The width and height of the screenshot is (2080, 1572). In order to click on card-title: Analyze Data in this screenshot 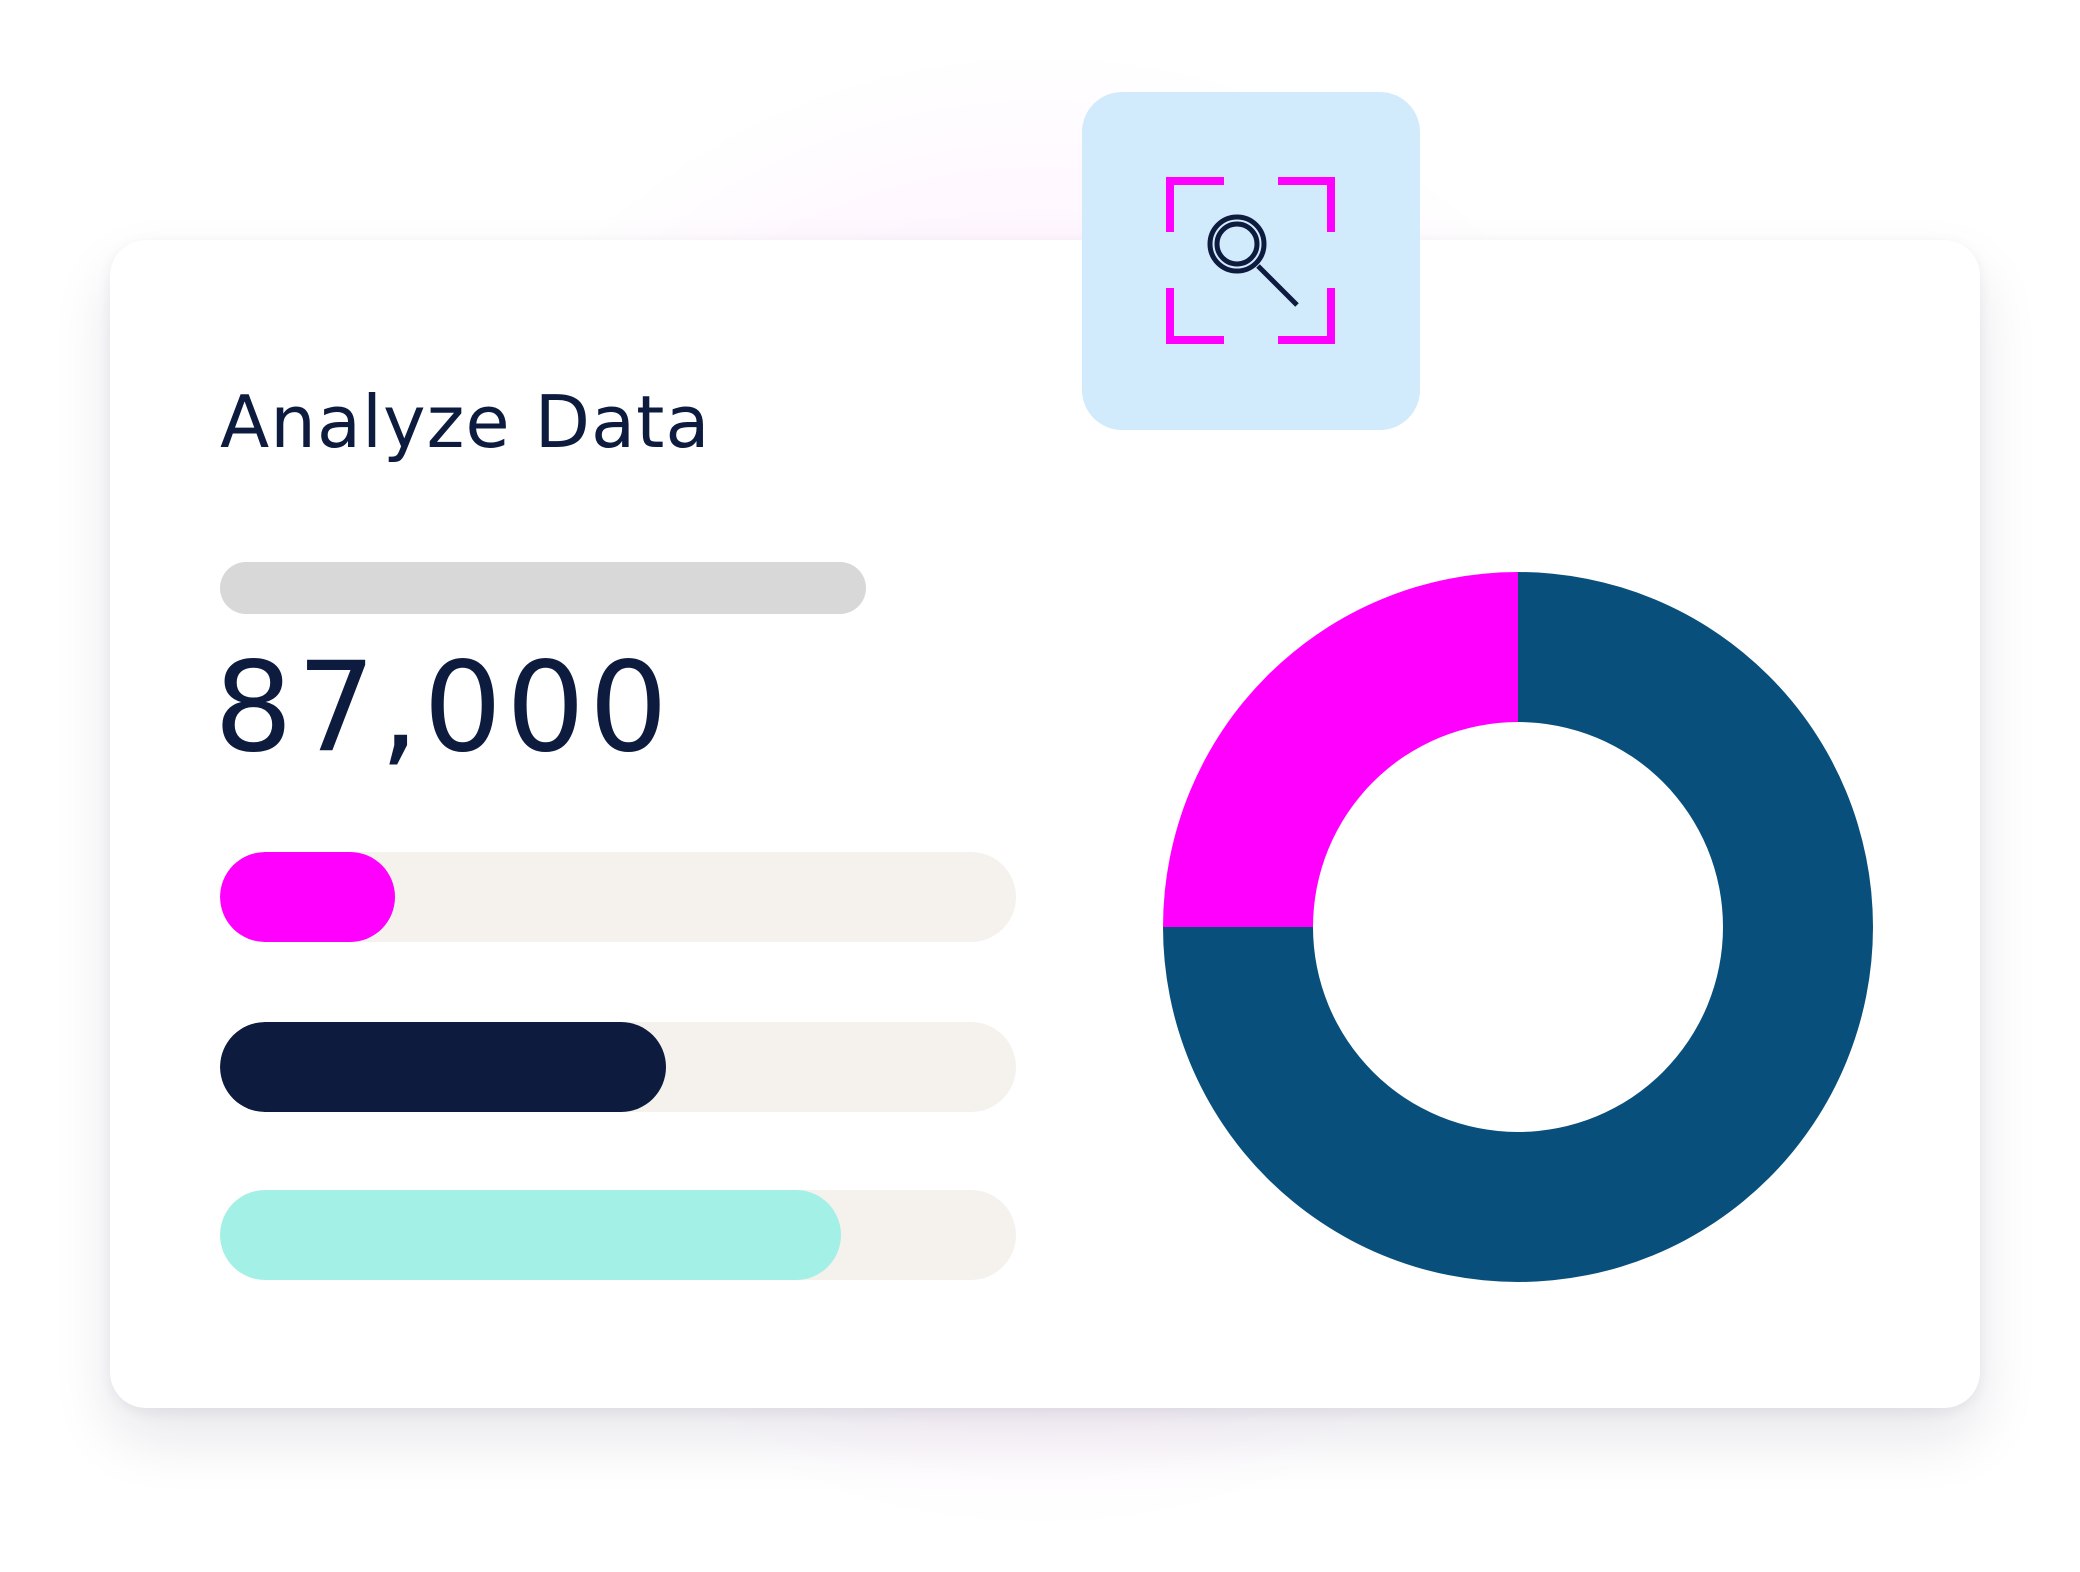, I will do `click(465, 422)`.